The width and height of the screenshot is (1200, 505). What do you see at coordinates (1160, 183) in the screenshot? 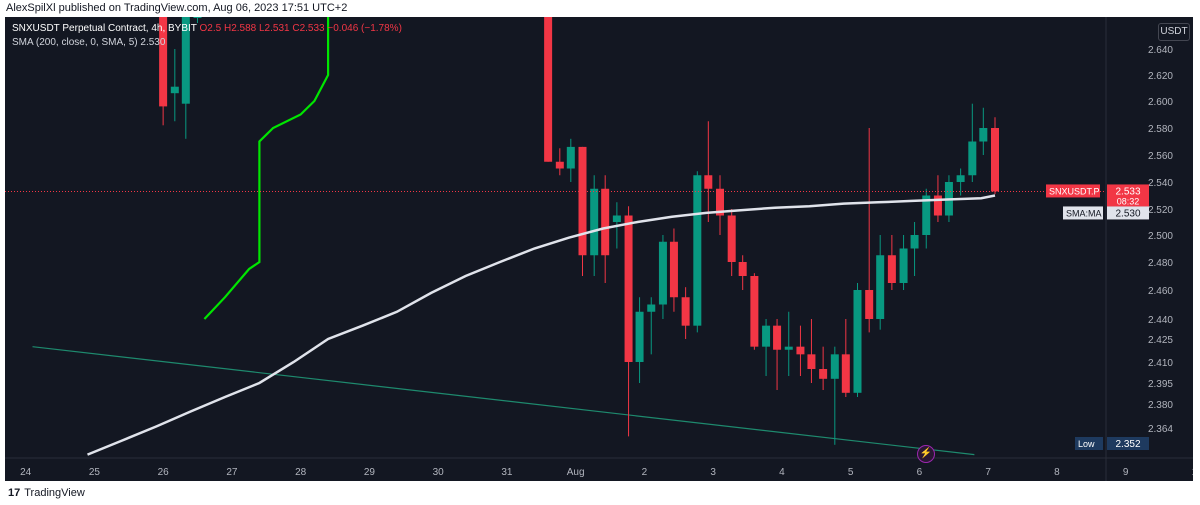
I see `y-tick-label: 2.540` at bounding box center [1160, 183].